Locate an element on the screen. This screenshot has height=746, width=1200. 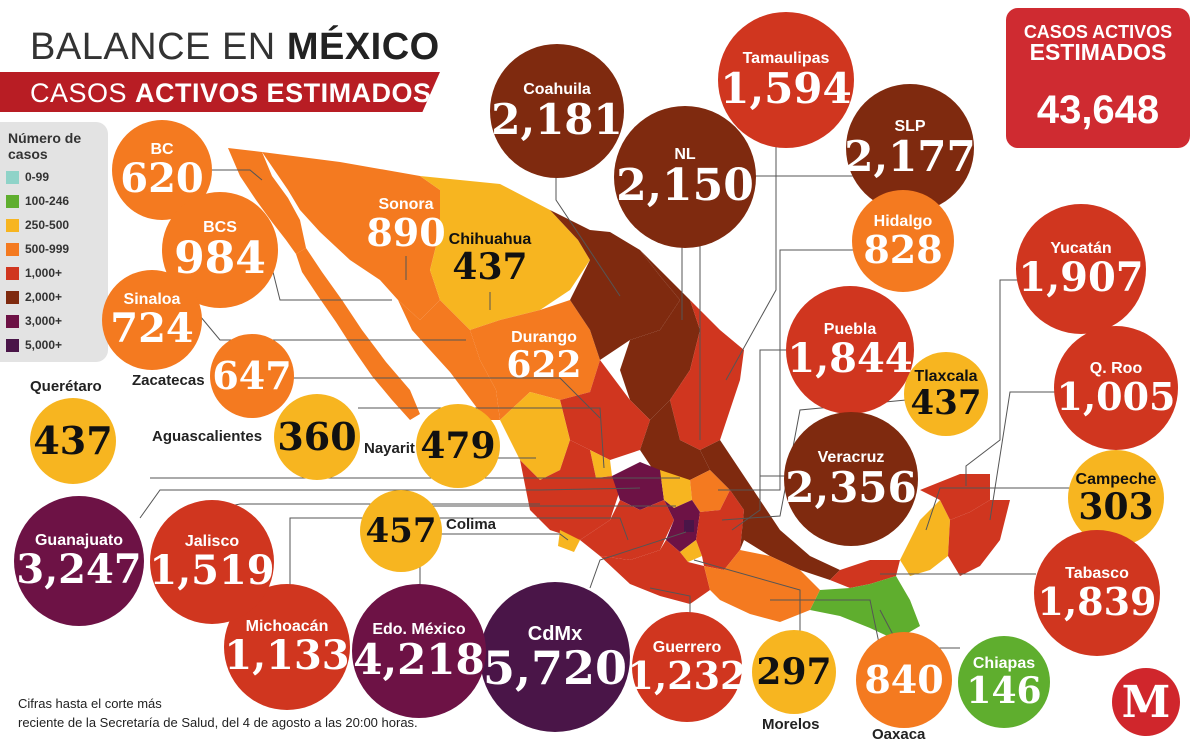
bubble-label: Edo. México is located at coordinates (419, 629).